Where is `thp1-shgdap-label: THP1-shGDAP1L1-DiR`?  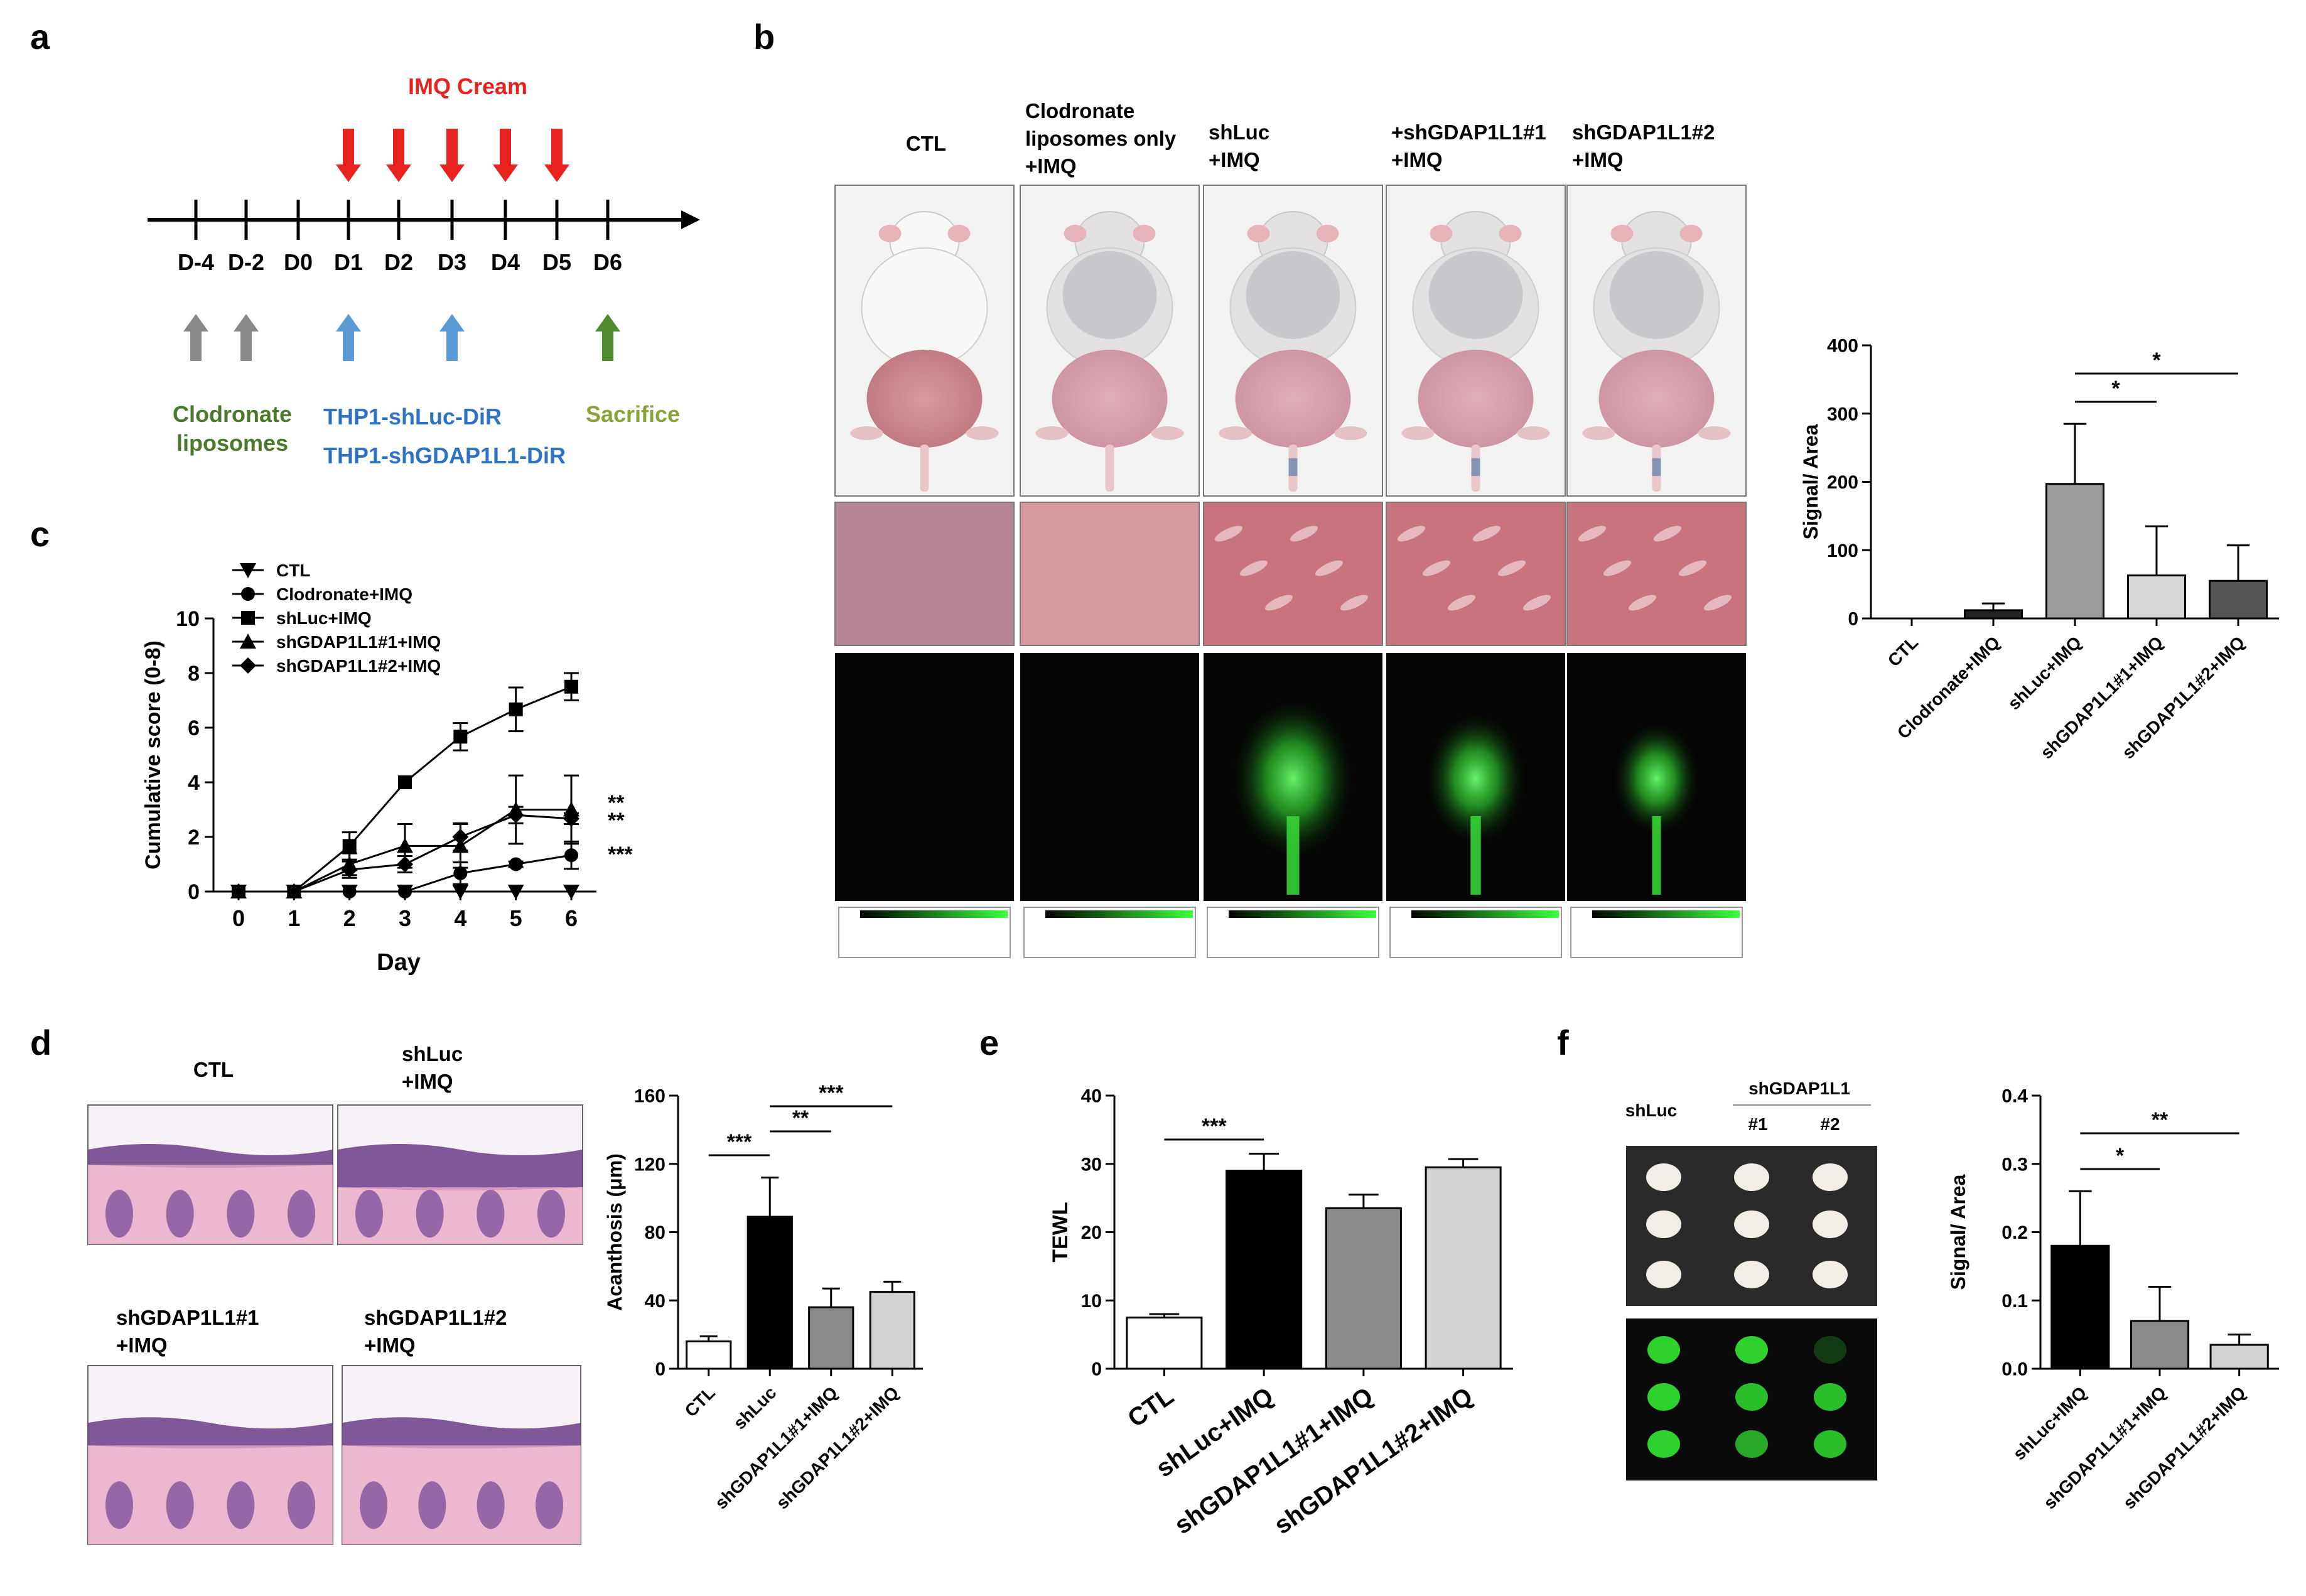
thp1-shgdap-label: THP1-shGDAP1L1-DiR is located at coordinates (444, 455).